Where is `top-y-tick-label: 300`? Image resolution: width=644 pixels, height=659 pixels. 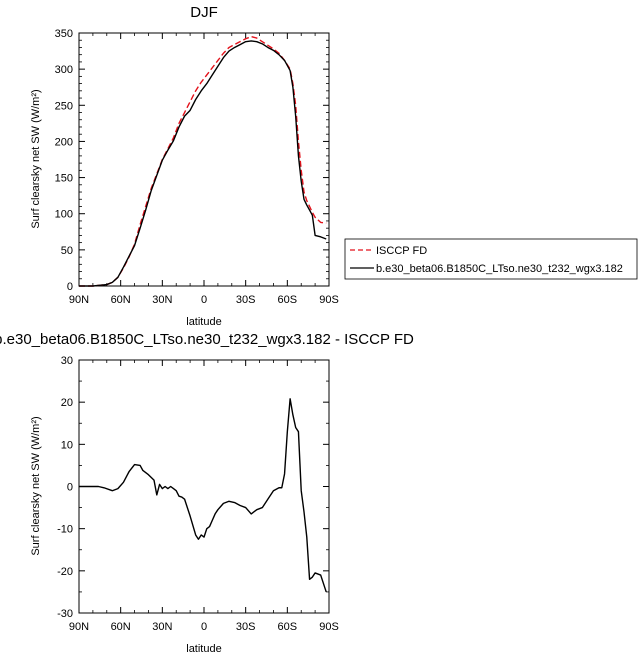 top-y-tick-label: 300 is located at coordinates (64, 70).